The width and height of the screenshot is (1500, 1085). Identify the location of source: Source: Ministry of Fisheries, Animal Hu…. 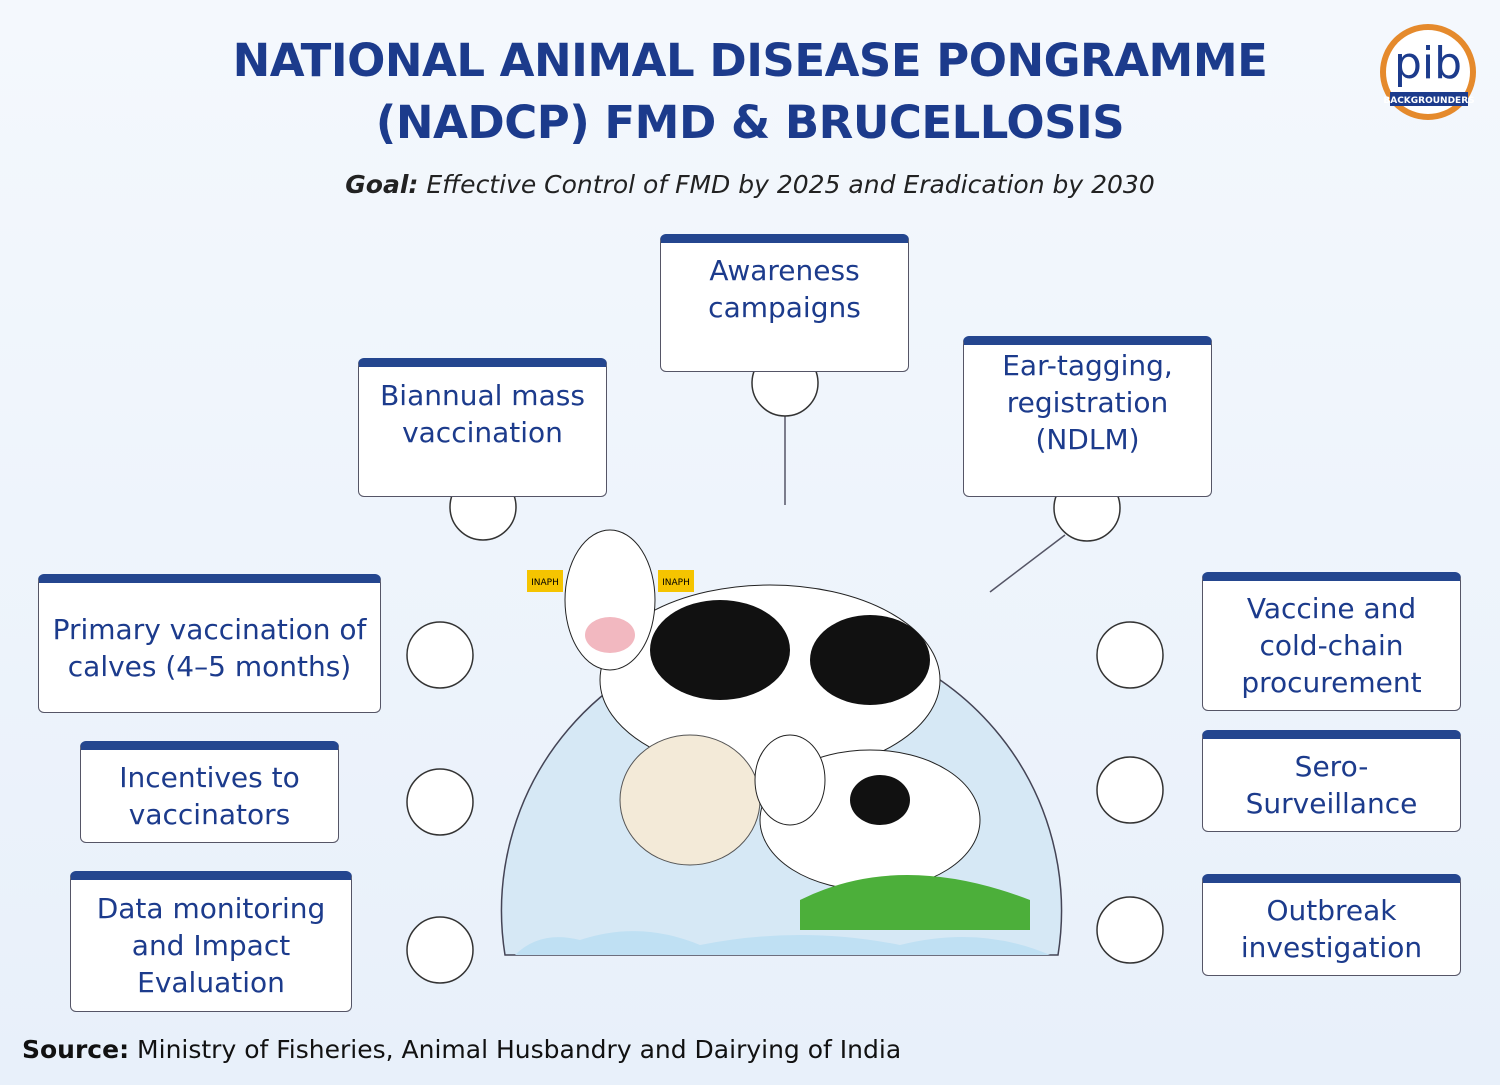
(461, 1049).